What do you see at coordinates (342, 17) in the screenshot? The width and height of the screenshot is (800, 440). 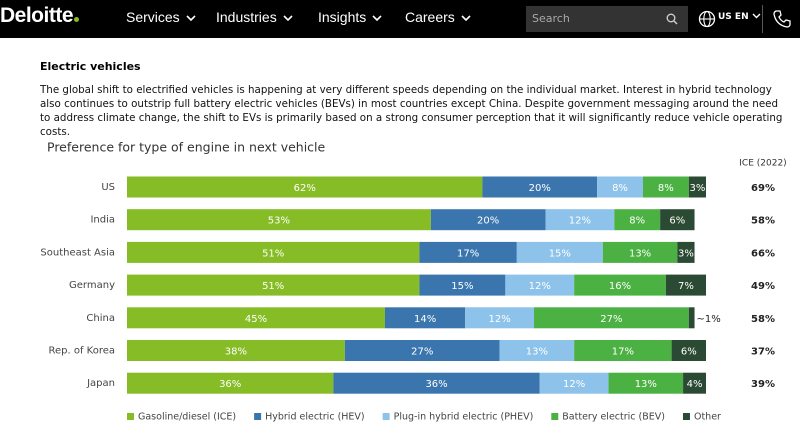 I see `nav-label: Insights` at bounding box center [342, 17].